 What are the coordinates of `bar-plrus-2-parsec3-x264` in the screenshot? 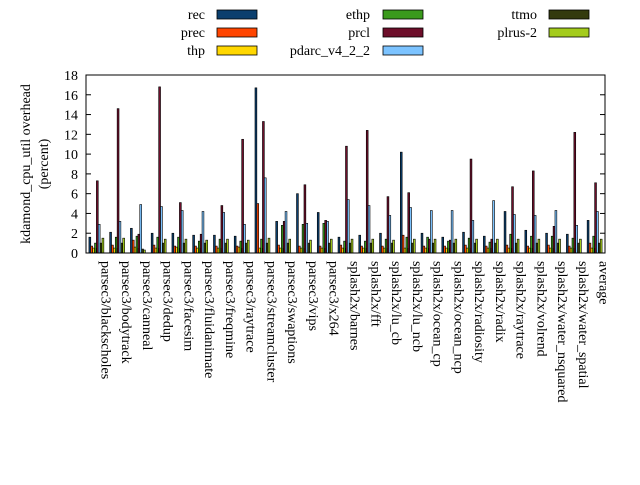 It's located at (331, 246).